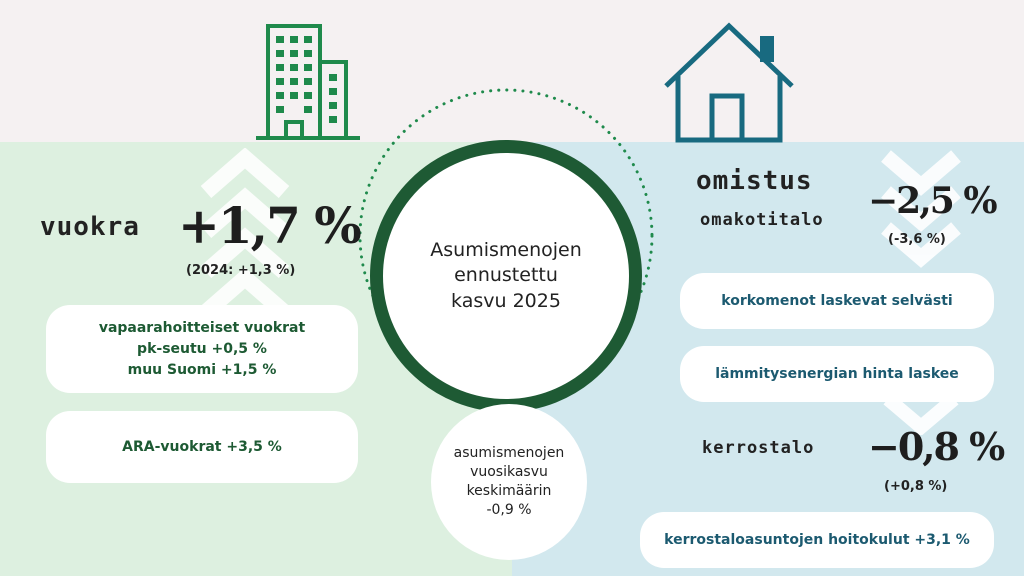 The image size is (1024, 576). Describe the element at coordinates (270, 225) in the screenshot. I see `rent-value: +1,7 %` at that location.